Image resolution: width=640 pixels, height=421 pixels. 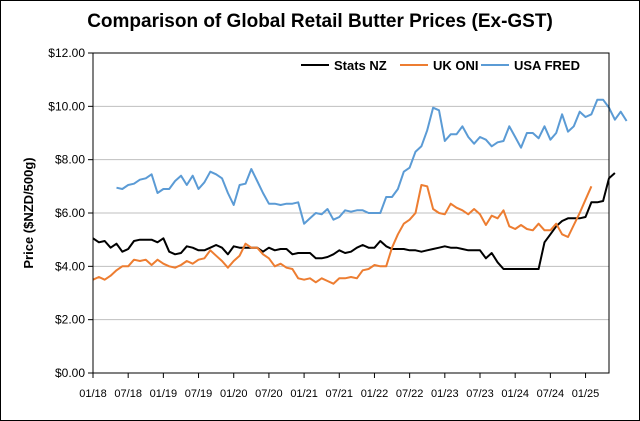 I want to click on legend: Stats NZ UK ONI USA FRED, so click(x=440, y=65).